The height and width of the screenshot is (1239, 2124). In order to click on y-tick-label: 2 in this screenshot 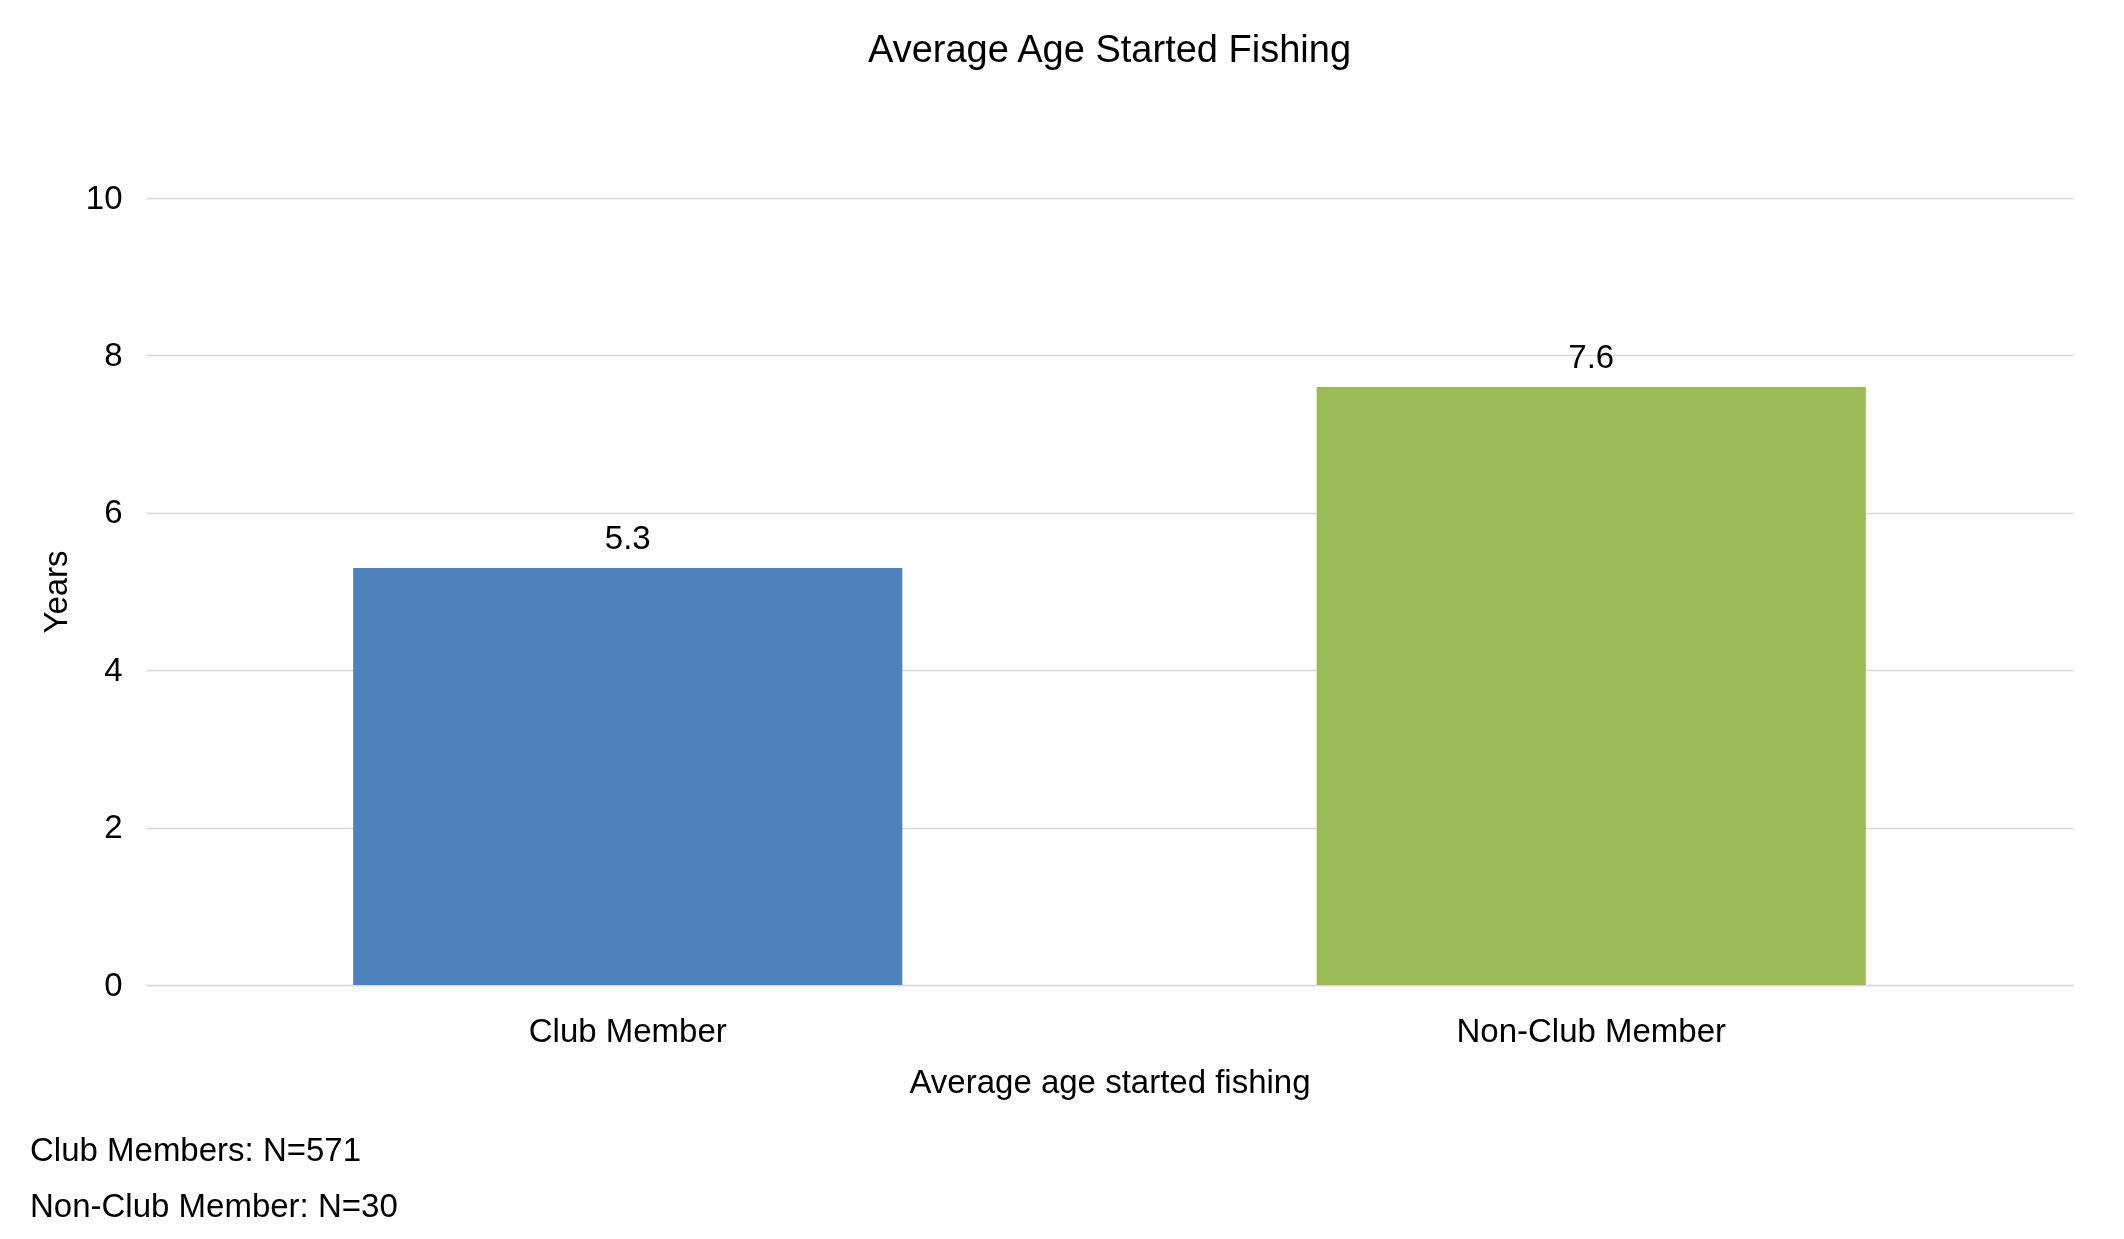, I will do `click(113, 827)`.